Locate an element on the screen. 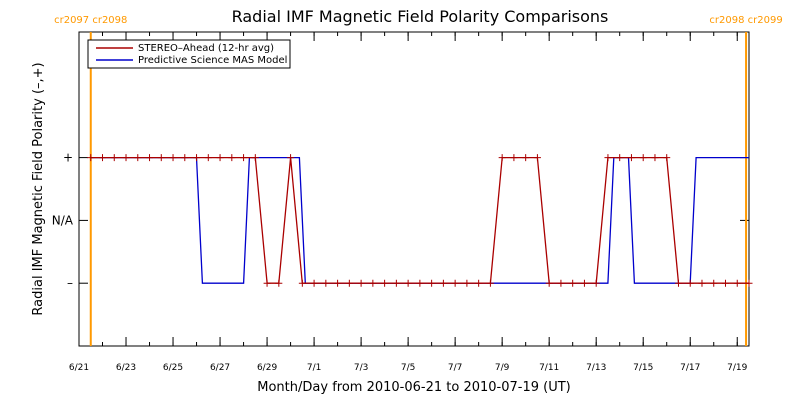 The height and width of the screenshot is (400, 800). x-tick-label-4: 6/29 is located at coordinates (267, 368).